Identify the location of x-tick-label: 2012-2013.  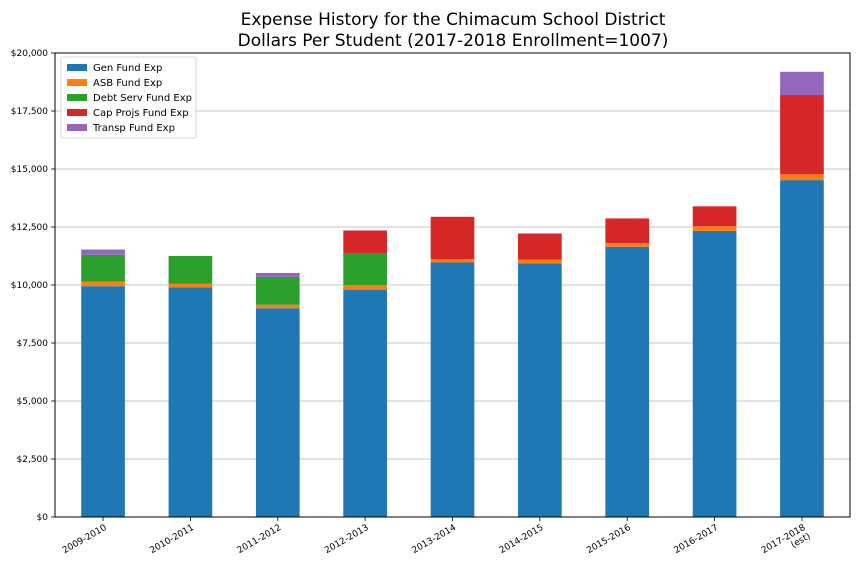
(346, 539).